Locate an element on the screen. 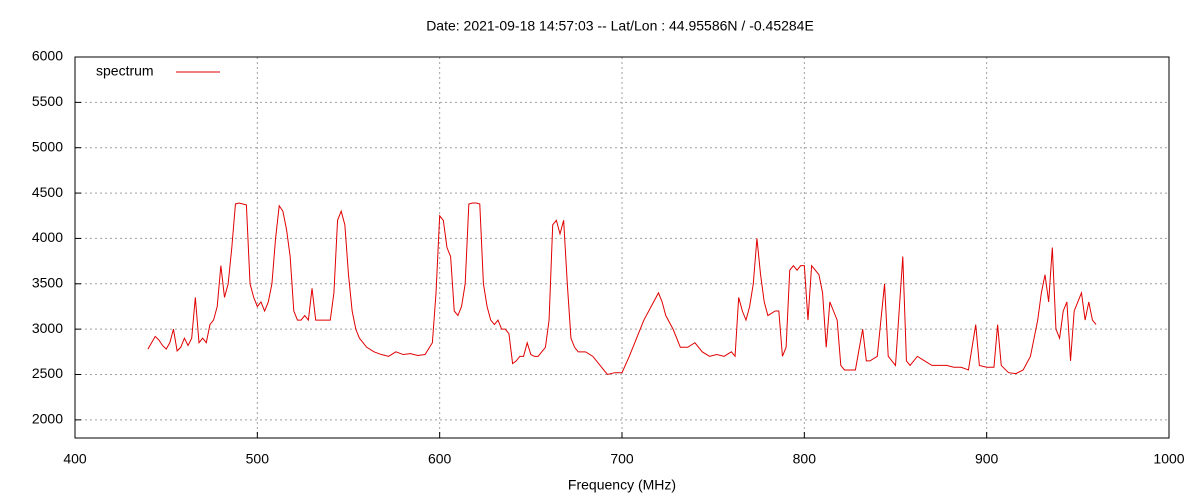 This screenshot has width=1200, height=500. y-tick-label: 2500 is located at coordinates (47, 373).